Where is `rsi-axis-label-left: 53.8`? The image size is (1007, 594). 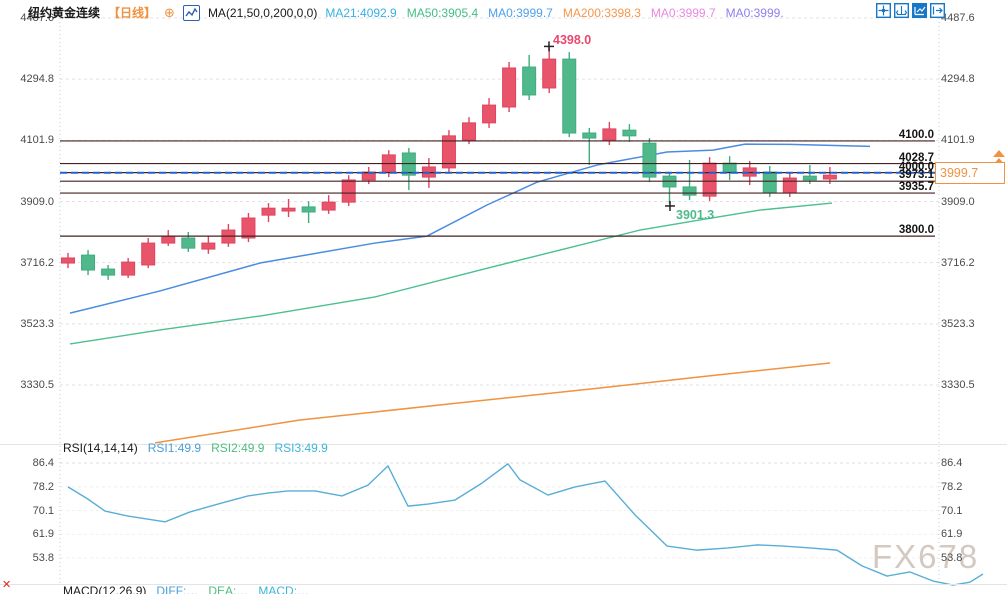
rsi-axis-label-left: 53.8 is located at coordinates (43, 558).